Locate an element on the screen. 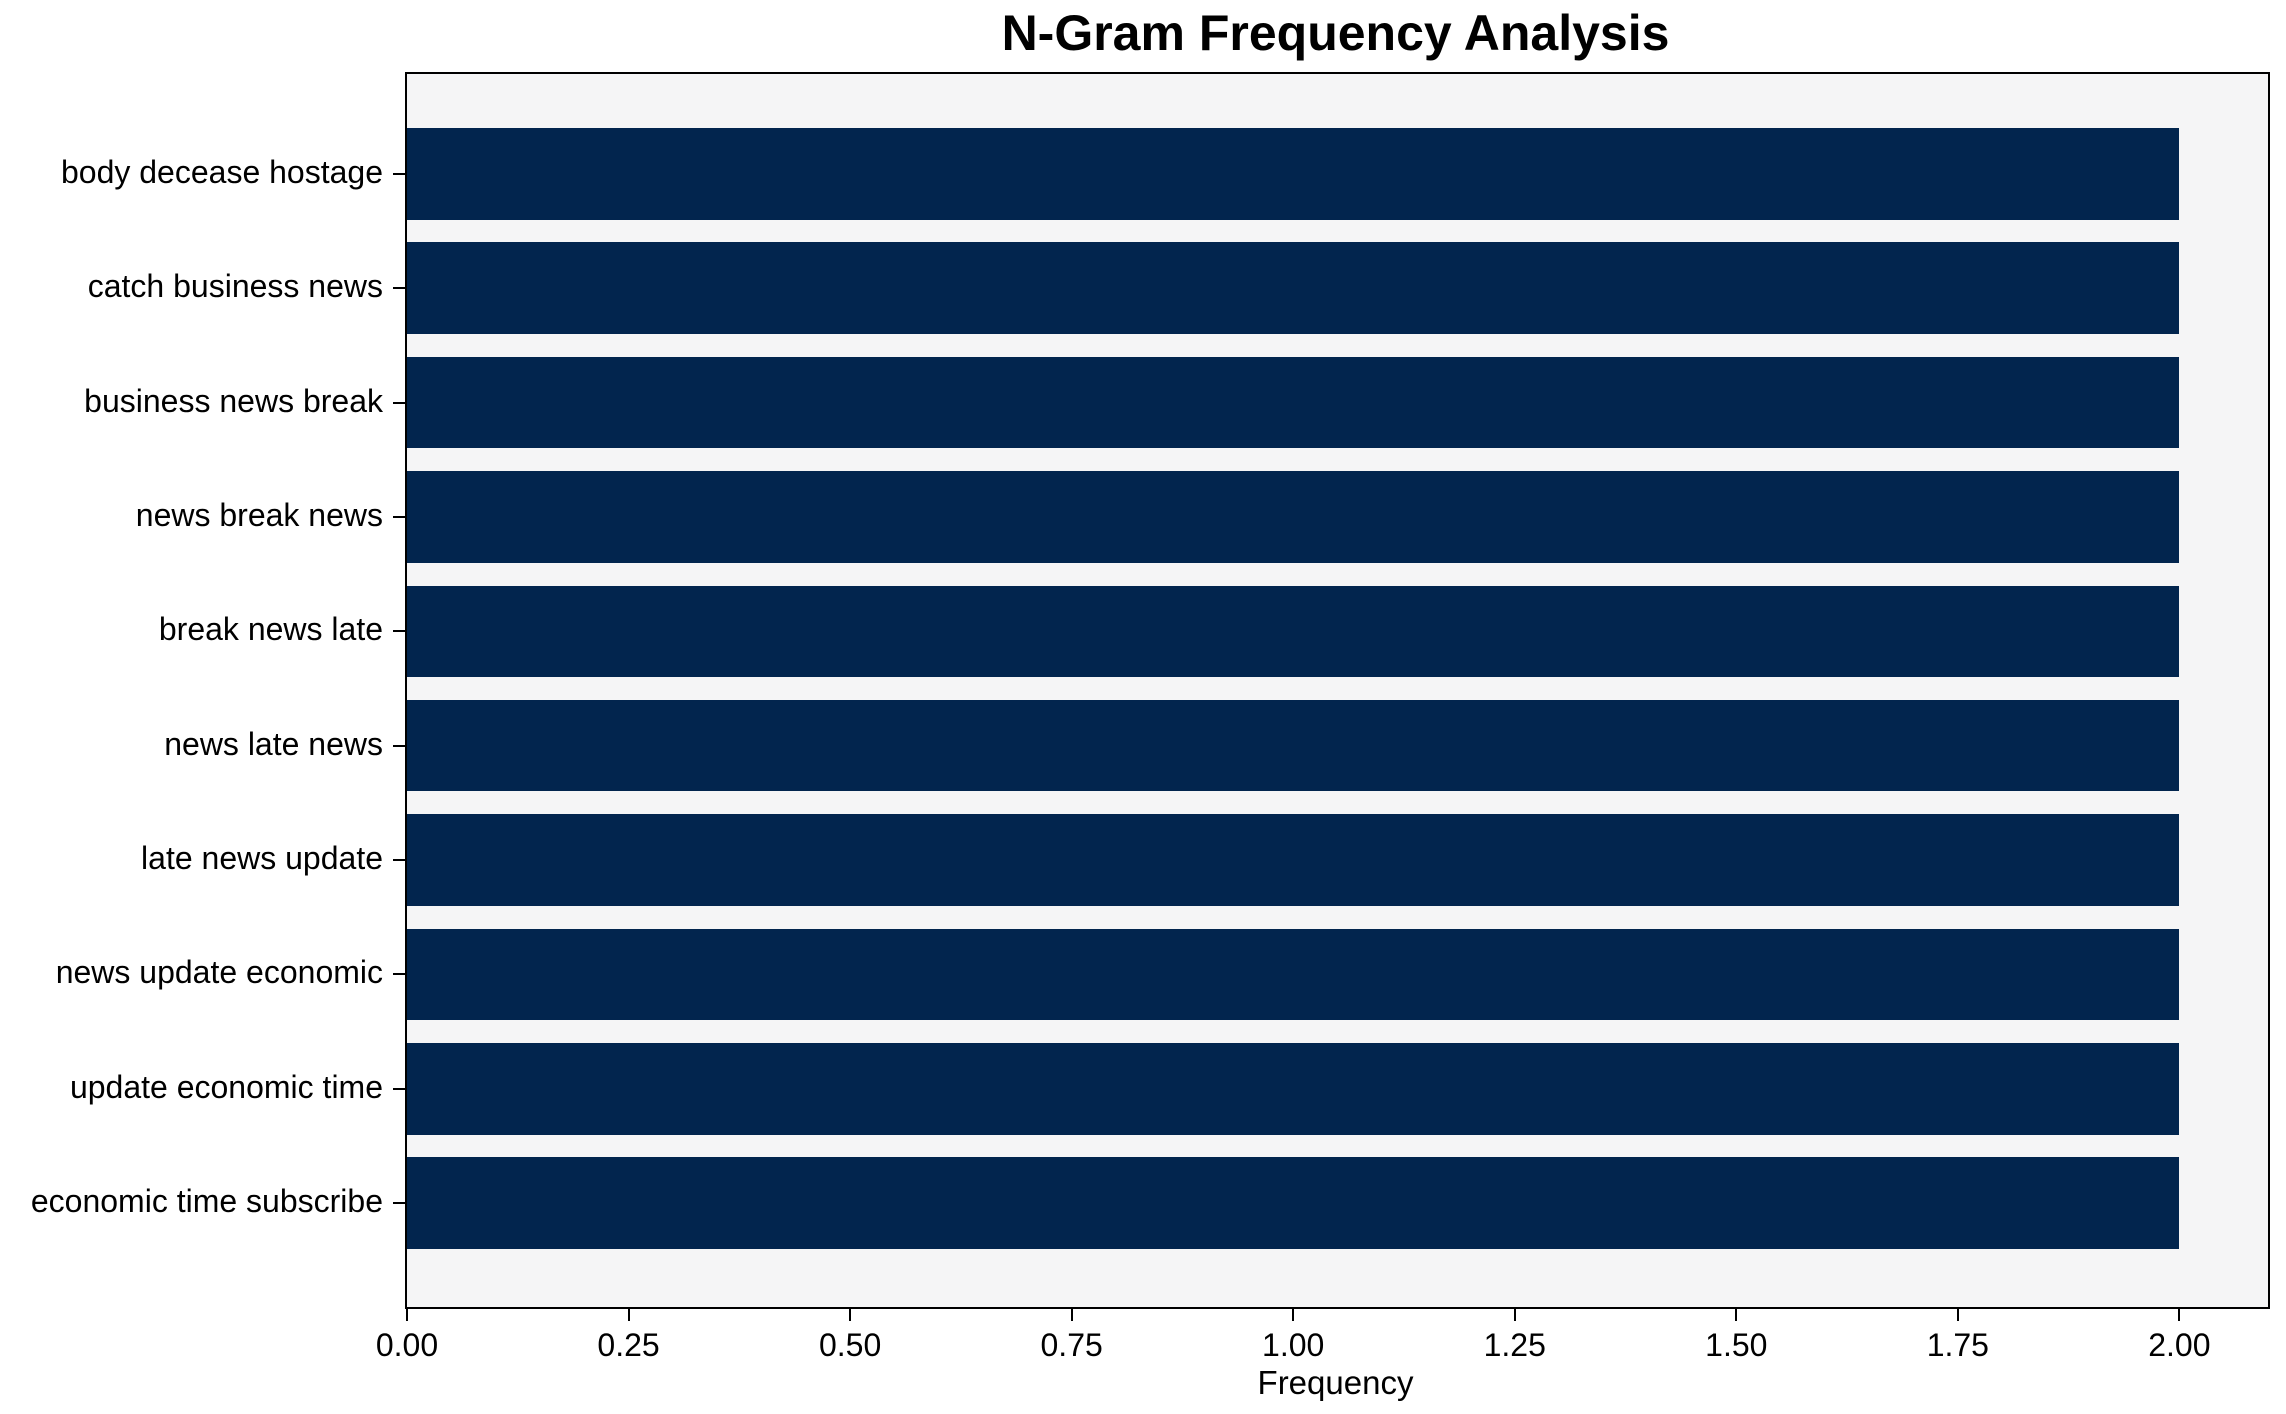 This screenshot has height=1414, width=2286. x-tick-label: 0.50 is located at coordinates (850, 1345).